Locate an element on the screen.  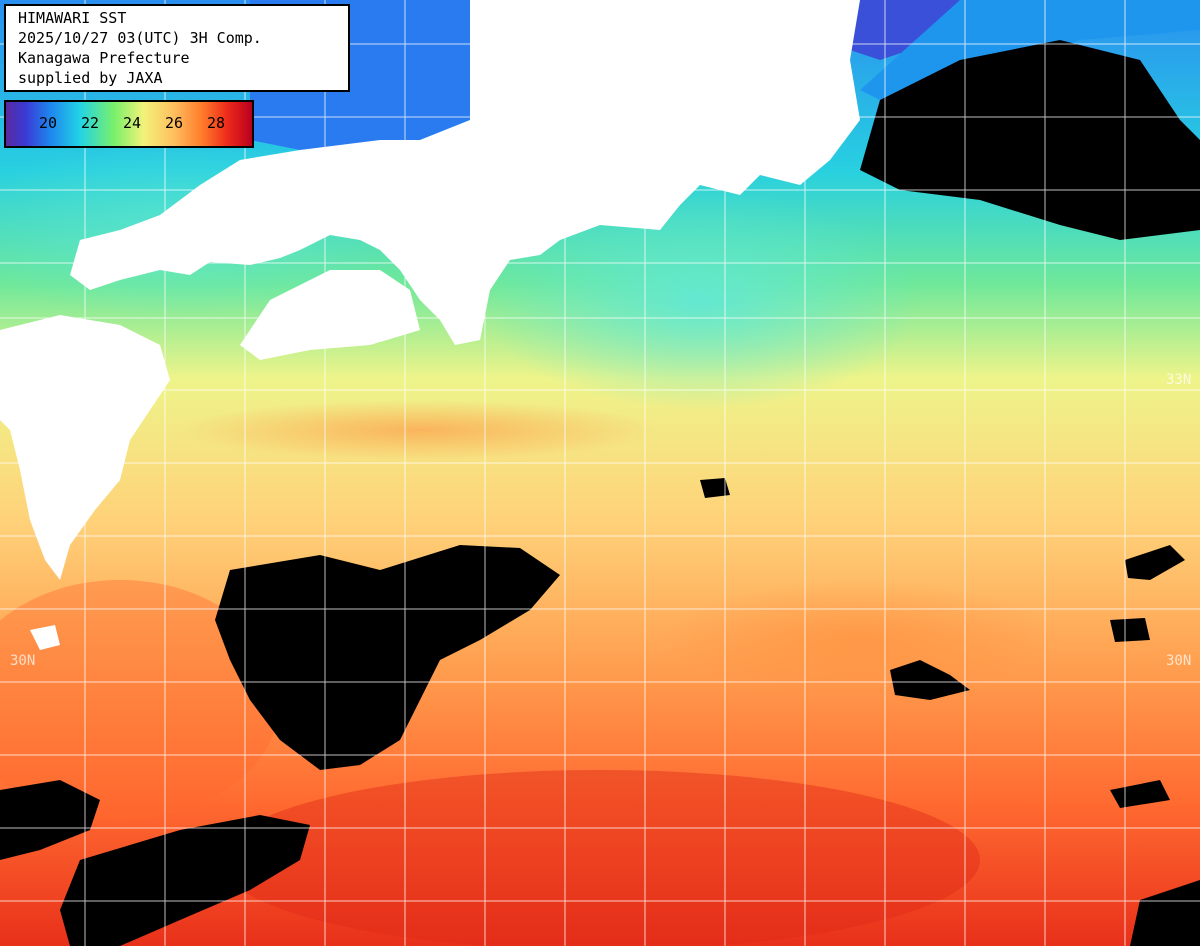
scale-tick-label: 28 is located at coordinates (216, 123).